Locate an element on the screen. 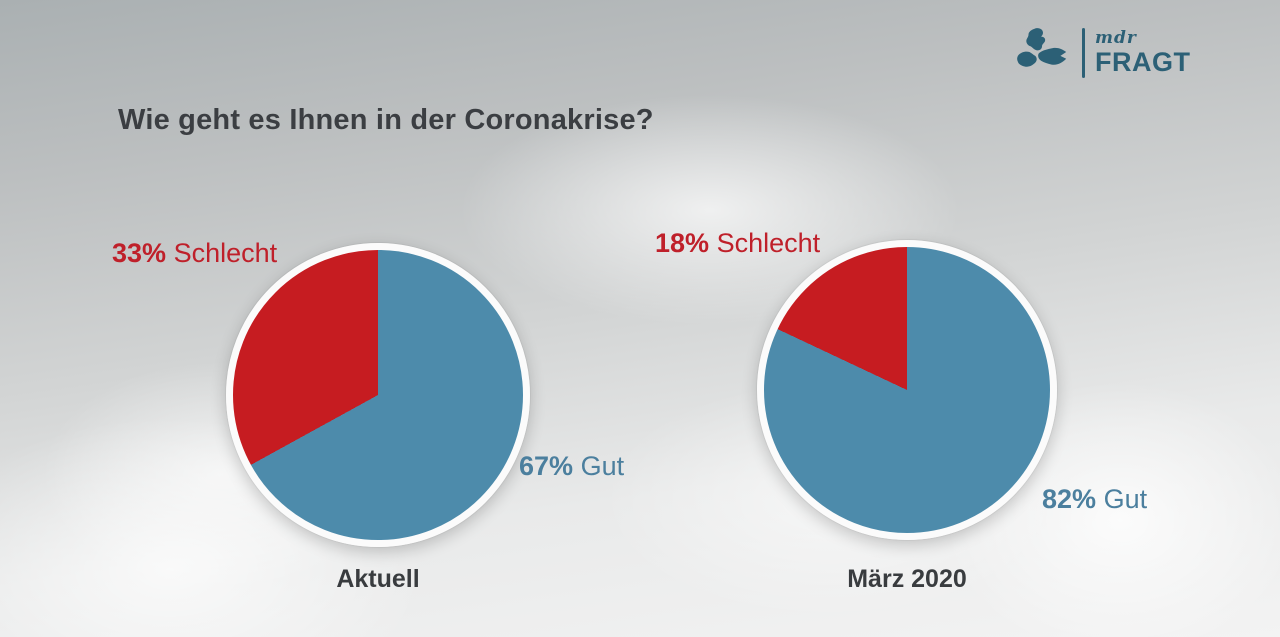 This screenshot has width=1280, height=637. label-schlecht-maerz2020: 18% Schlecht is located at coordinates (737, 243).